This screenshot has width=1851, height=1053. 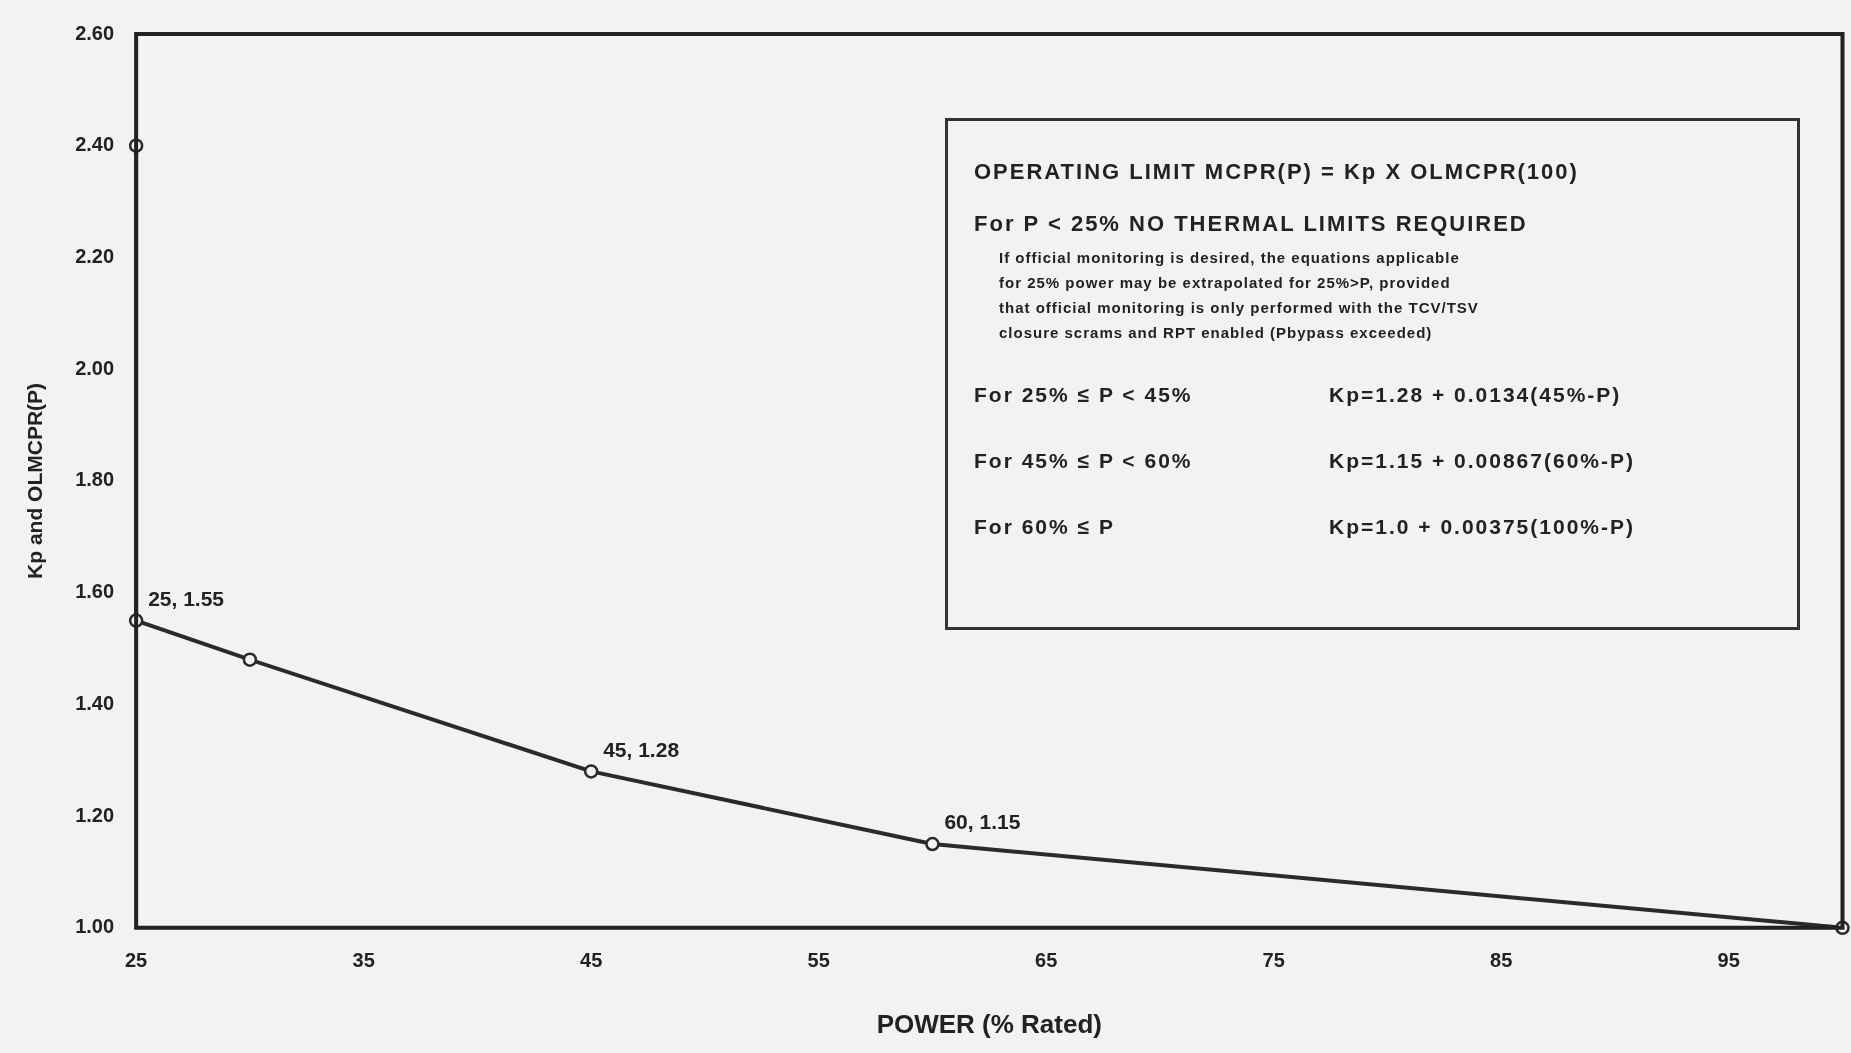 What do you see at coordinates (1045, 527) in the screenshot?
I see `annotation: For 60% ≤ P` at bounding box center [1045, 527].